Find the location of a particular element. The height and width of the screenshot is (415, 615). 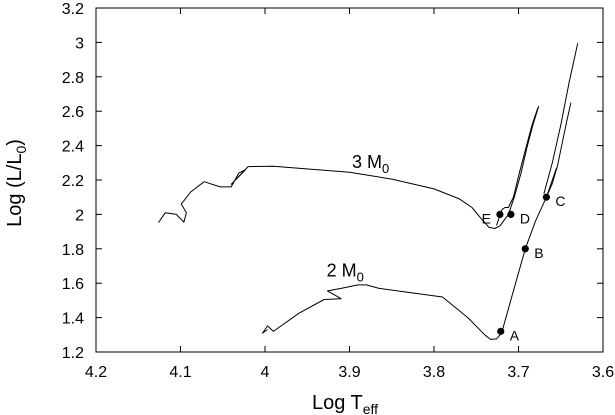

x-tick-label: 4.1 is located at coordinates (180, 372).